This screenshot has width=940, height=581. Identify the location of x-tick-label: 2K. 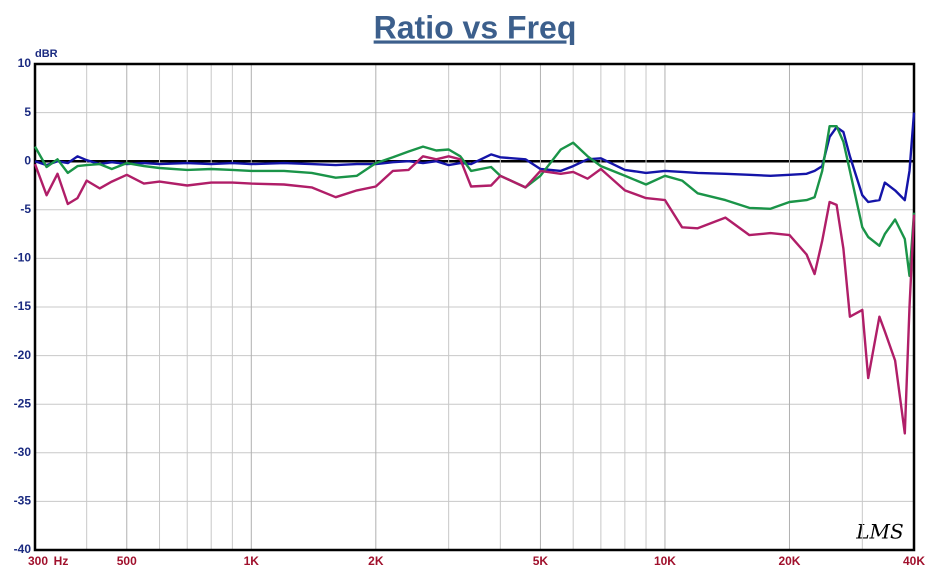
(376, 561).